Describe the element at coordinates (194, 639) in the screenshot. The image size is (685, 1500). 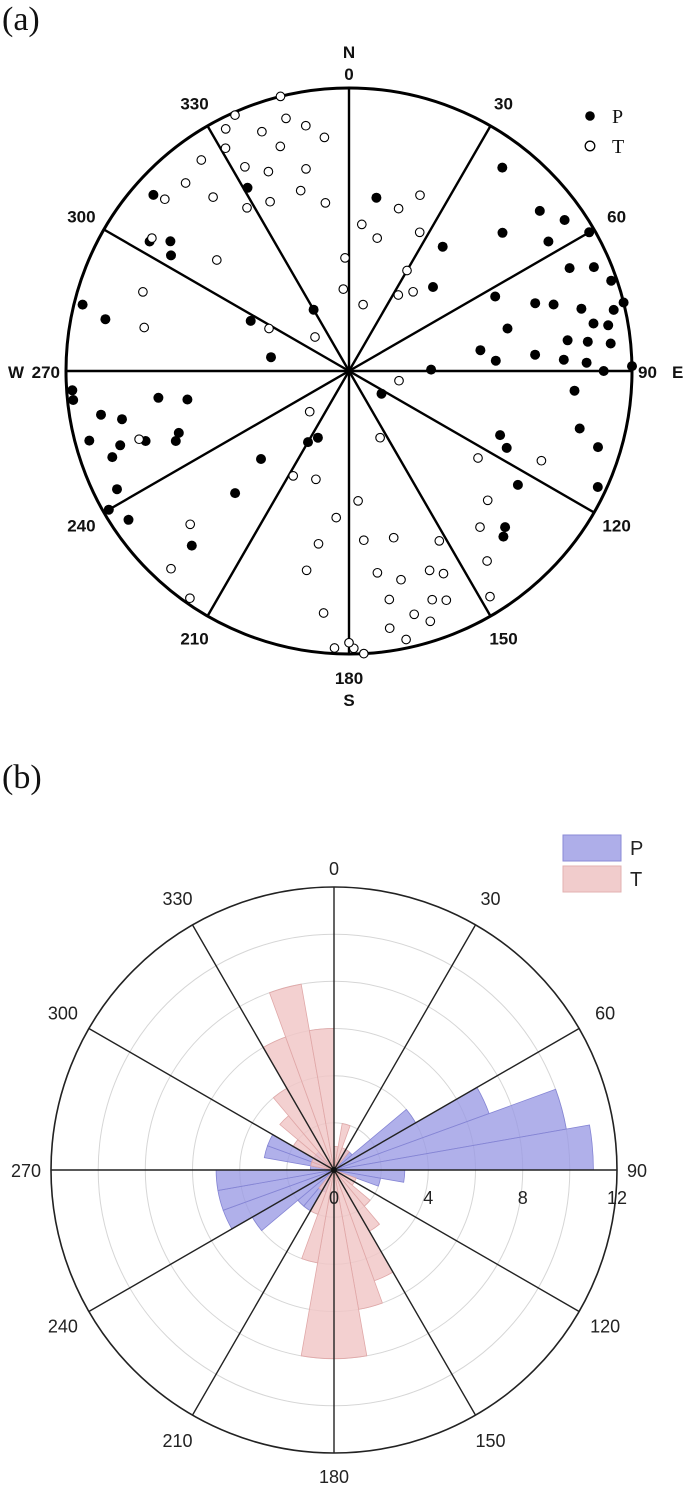
I see `angle-tick-210: 210` at that location.